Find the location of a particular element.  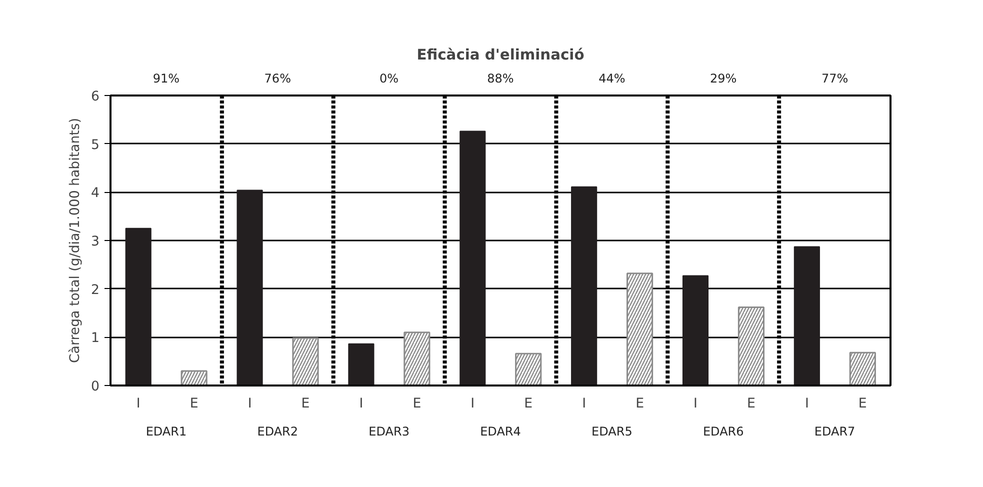

y-tick-label: 0 is located at coordinates (95, 387).